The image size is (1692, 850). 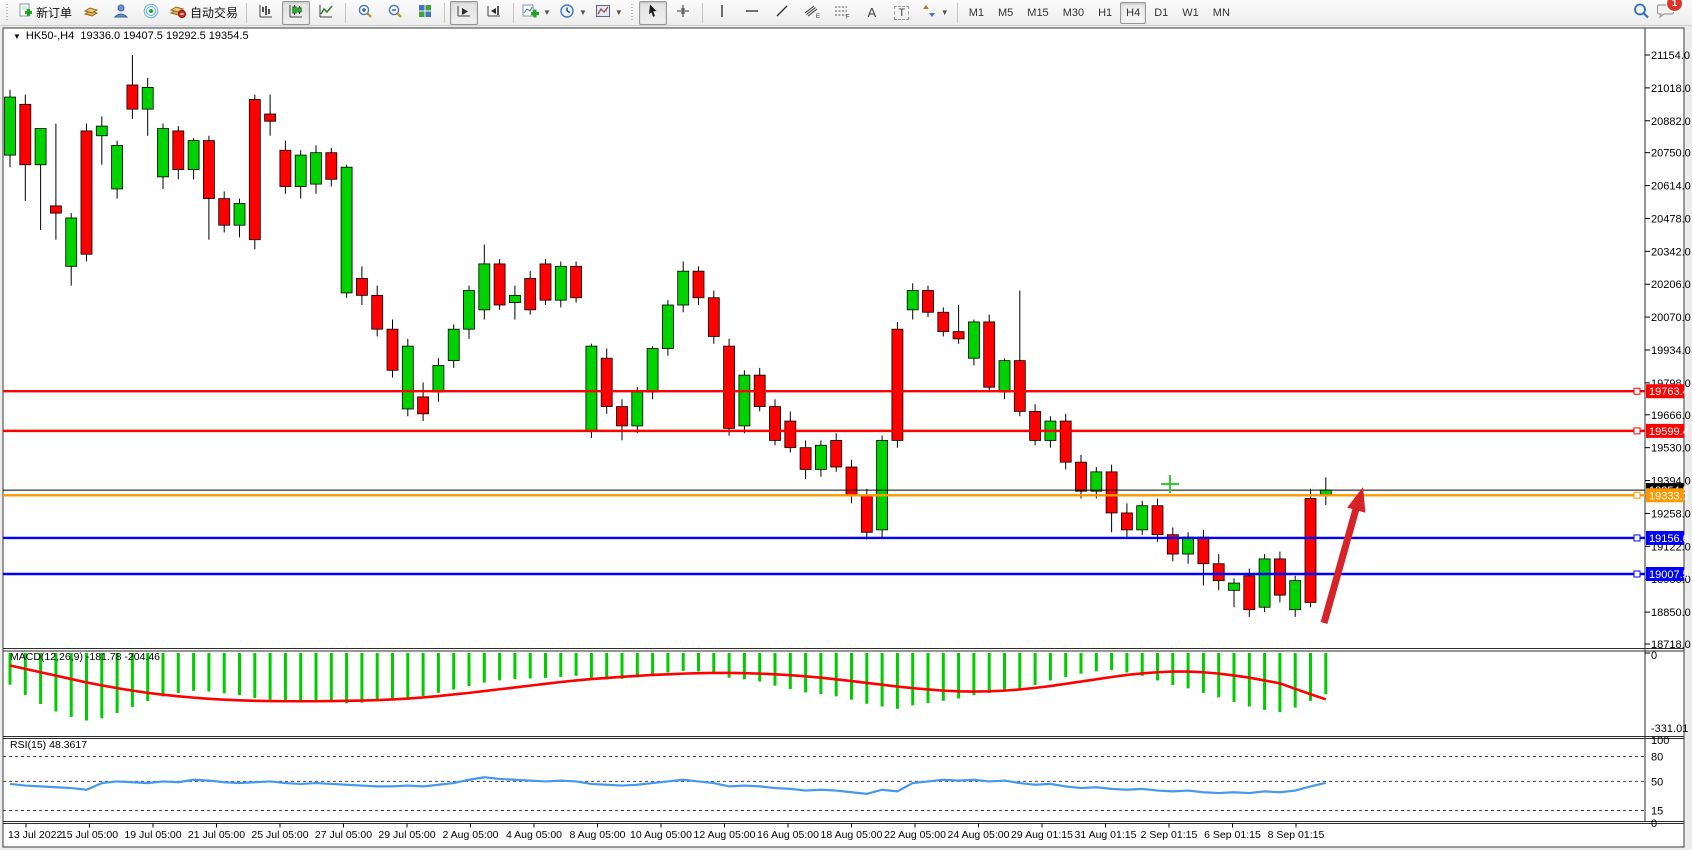 I want to click on tab-timeframe-H1: H1, so click(x=1105, y=12).